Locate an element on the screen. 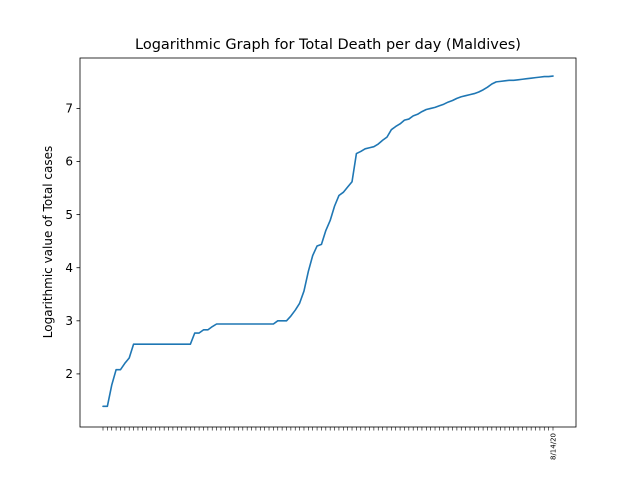 The image size is (640, 480). y-tick-label: 4 is located at coordinates (69, 268).